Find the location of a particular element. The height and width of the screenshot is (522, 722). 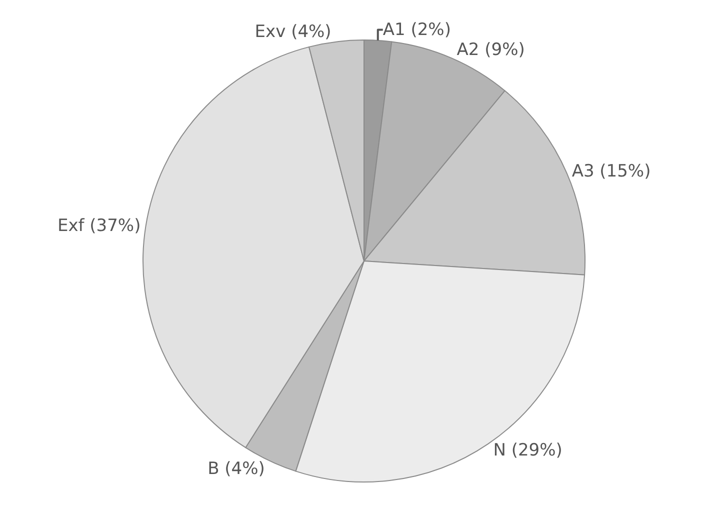

slice-label: Exv (4%) is located at coordinates (293, 32).